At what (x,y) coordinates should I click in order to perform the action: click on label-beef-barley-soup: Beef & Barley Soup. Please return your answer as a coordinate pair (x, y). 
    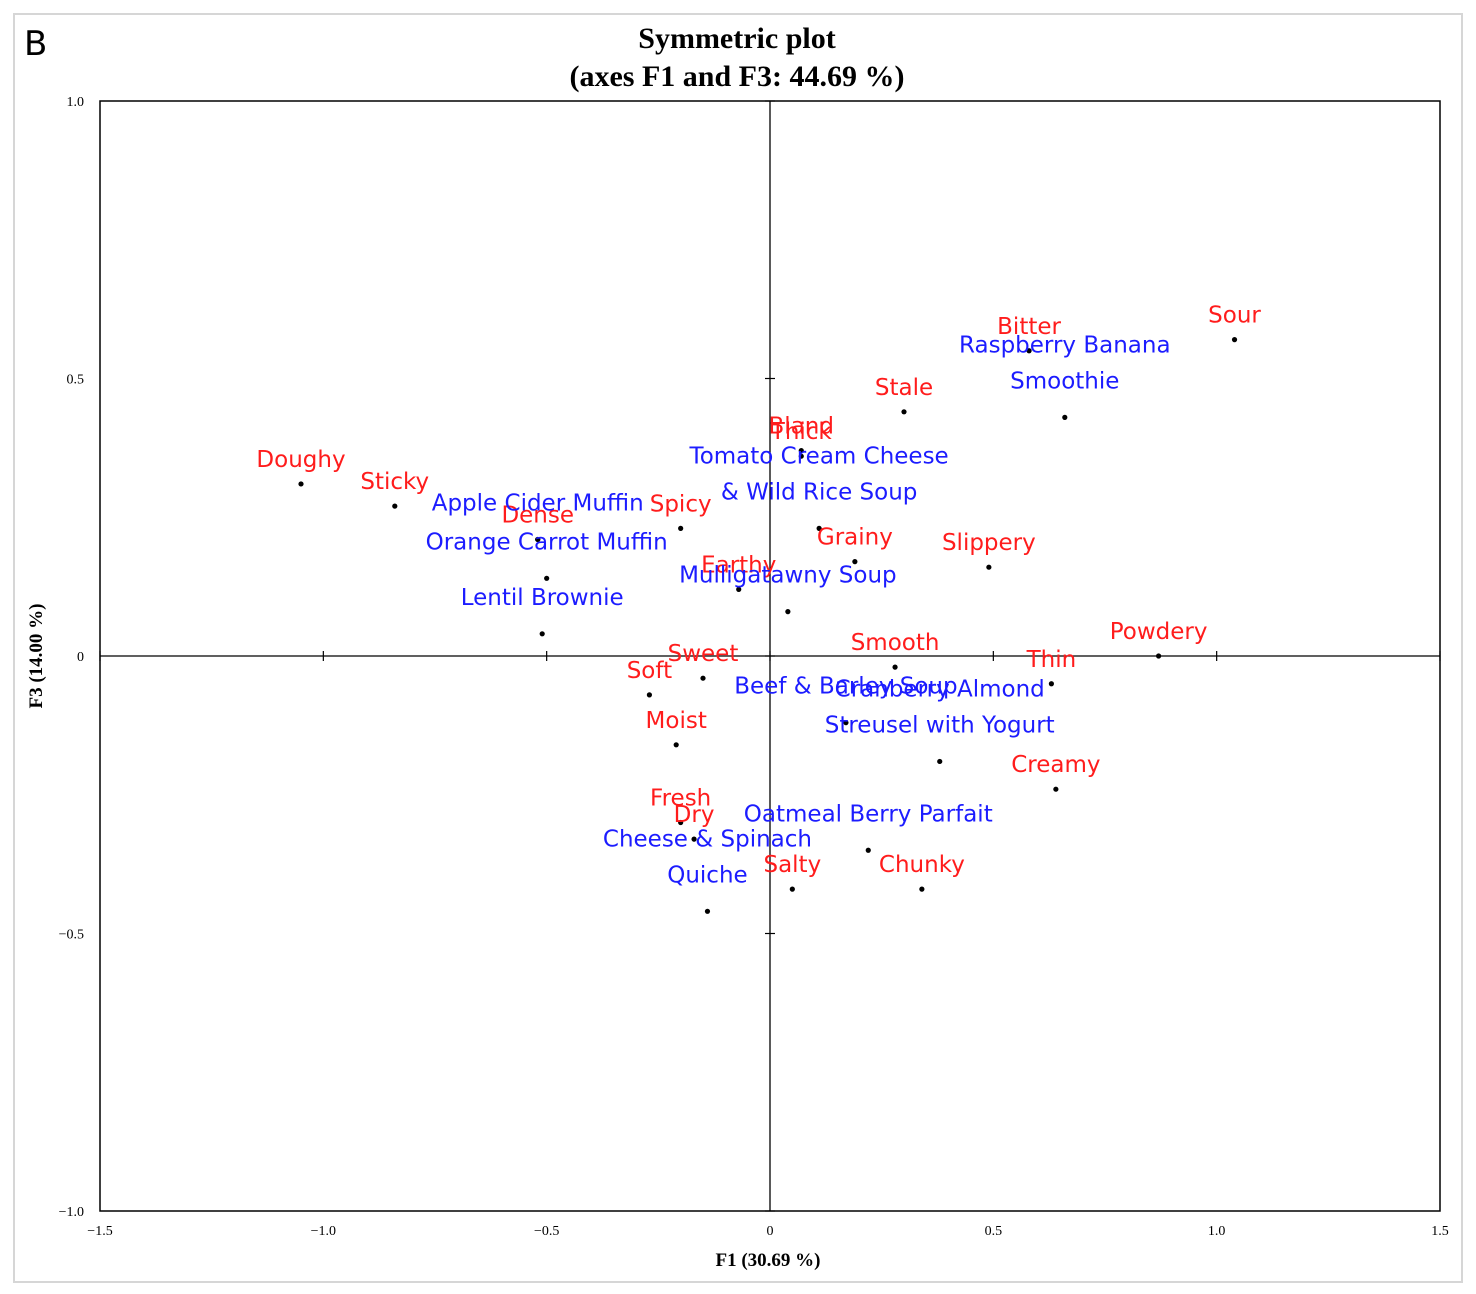
    Looking at the image, I should click on (845, 687).